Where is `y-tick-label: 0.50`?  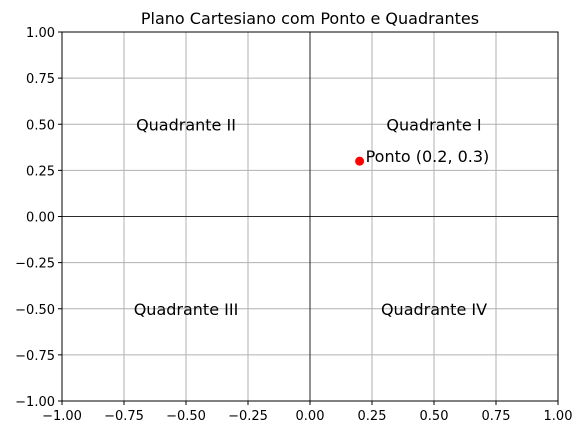
y-tick-label: 0.50 is located at coordinates (40, 125).